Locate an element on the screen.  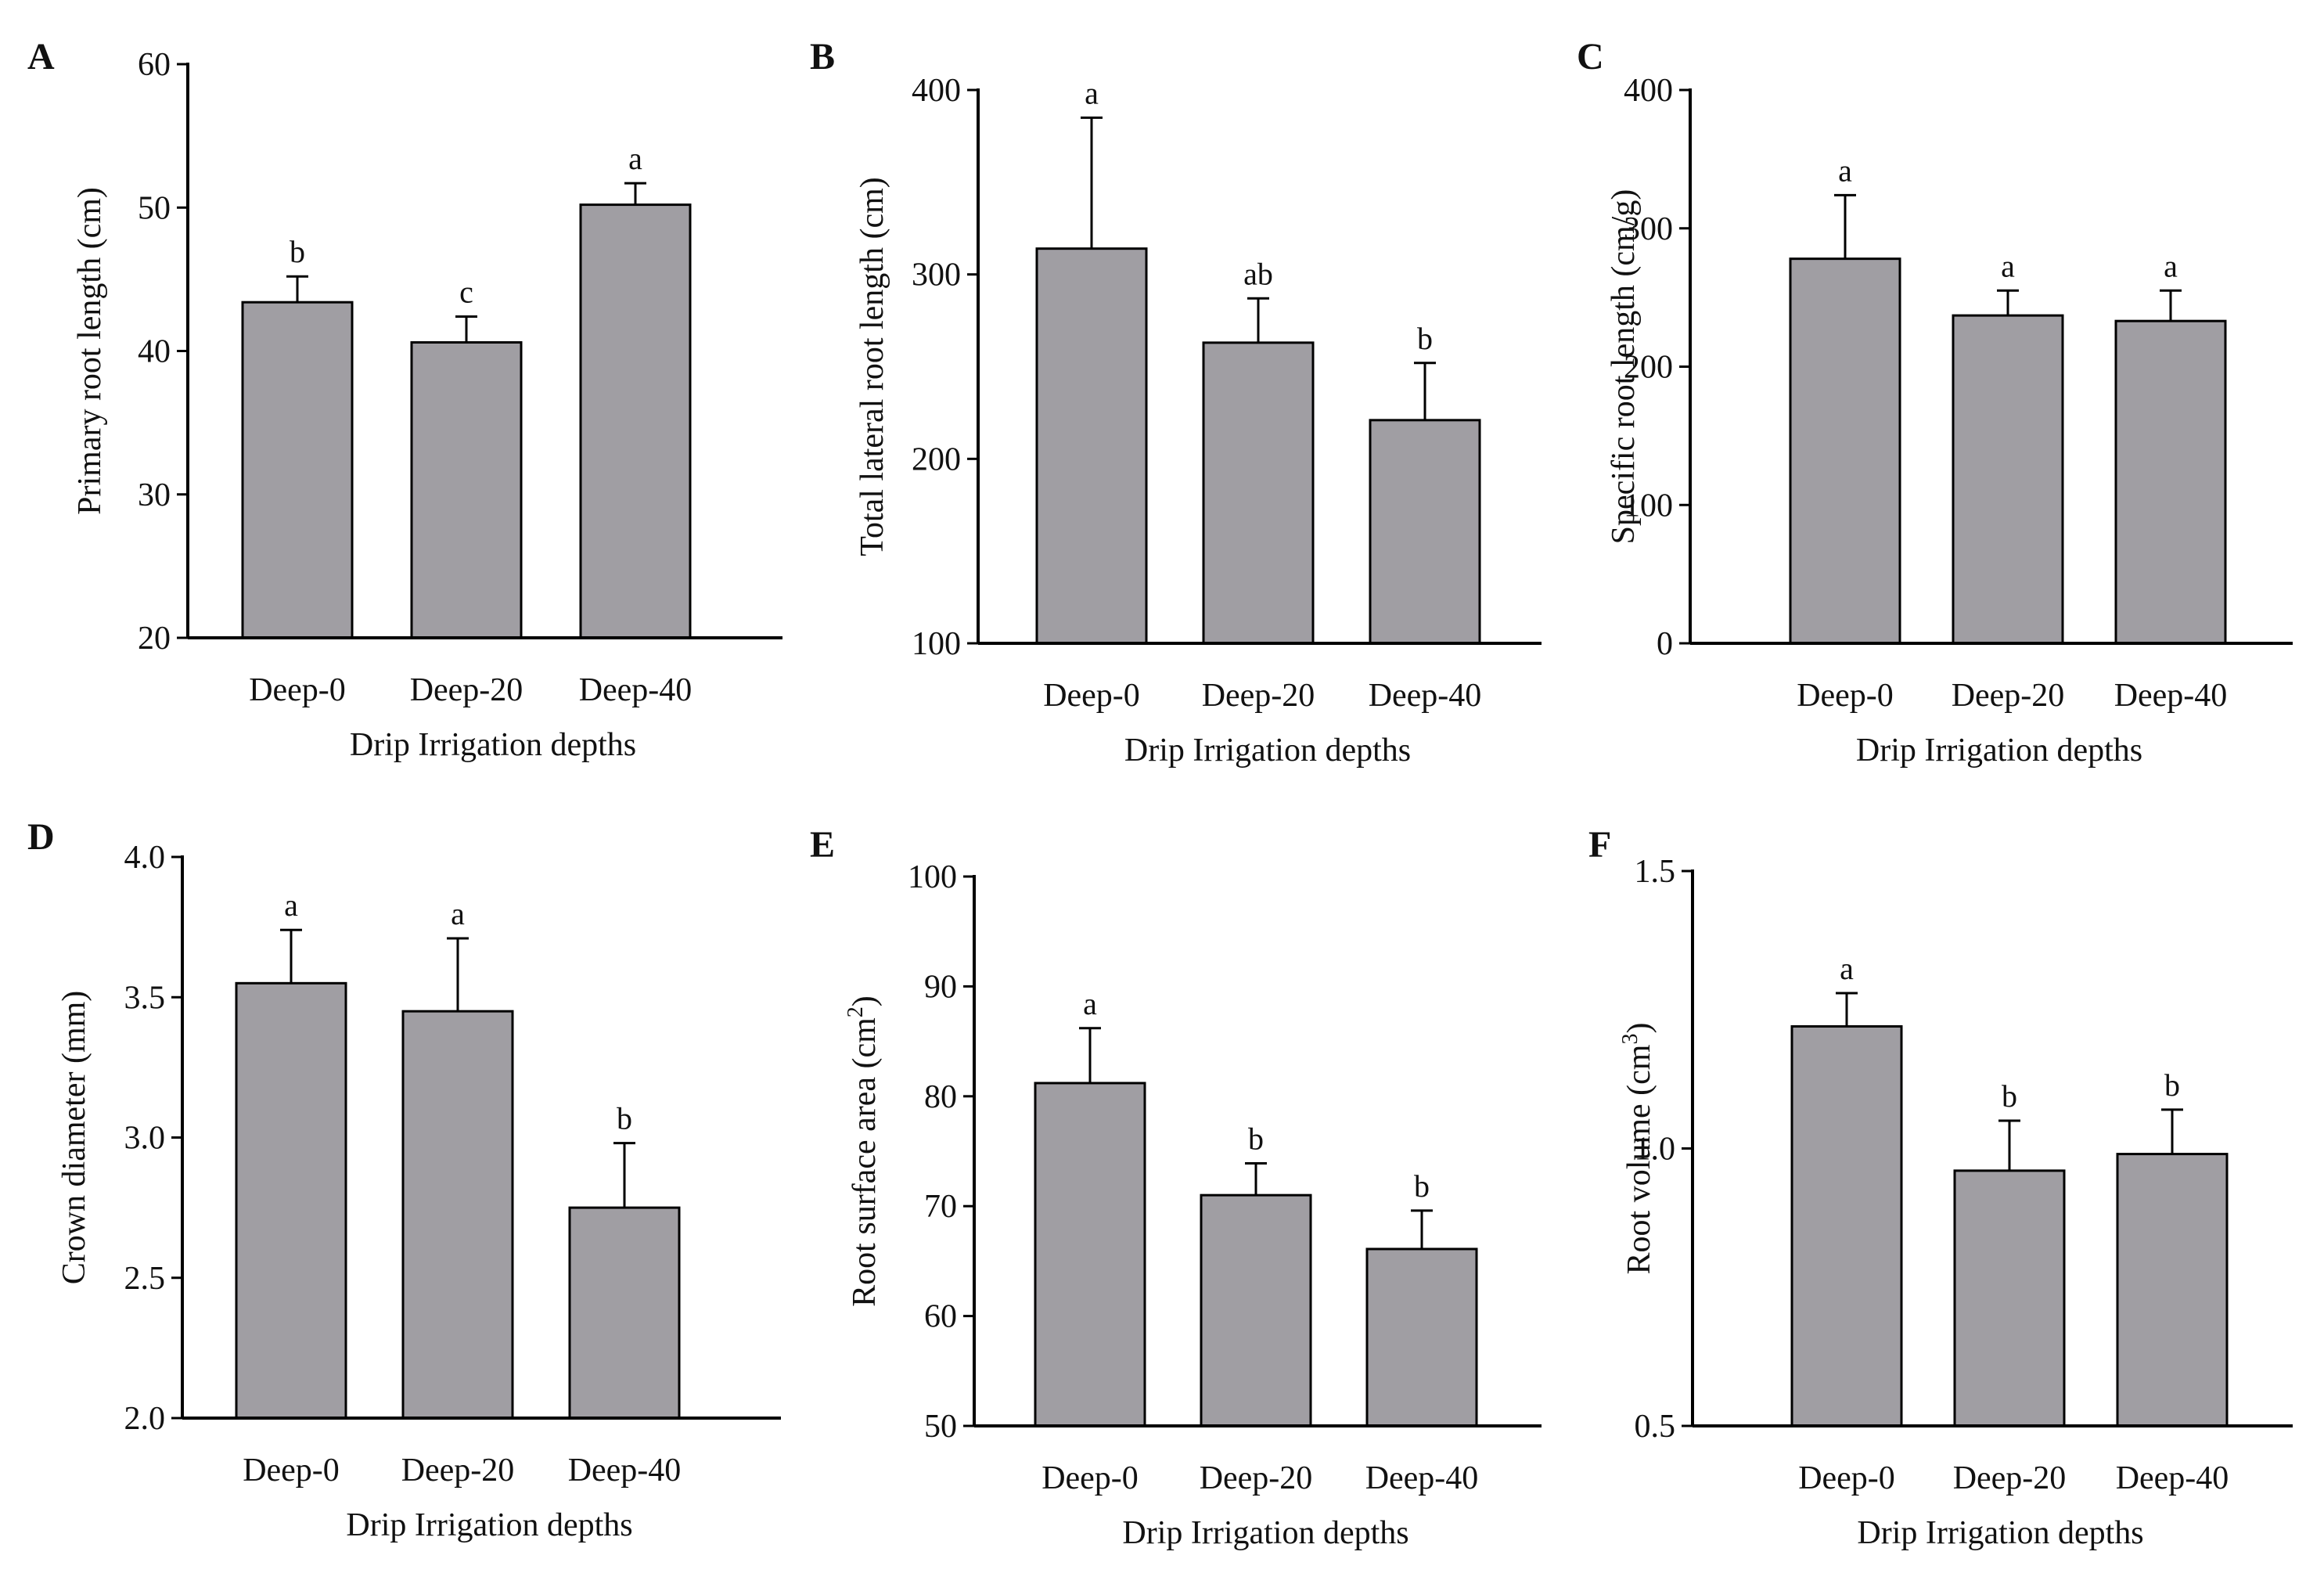
y-tick-label: 30 is located at coordinates (154, 495).